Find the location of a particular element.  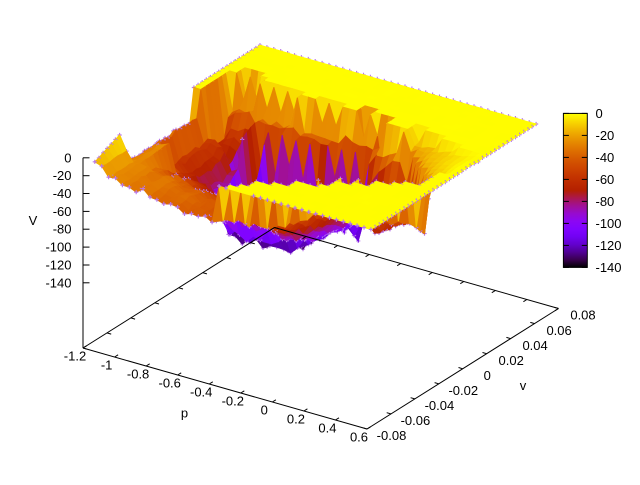

svg-text: 0.06 is located at coordinates (558, 330).